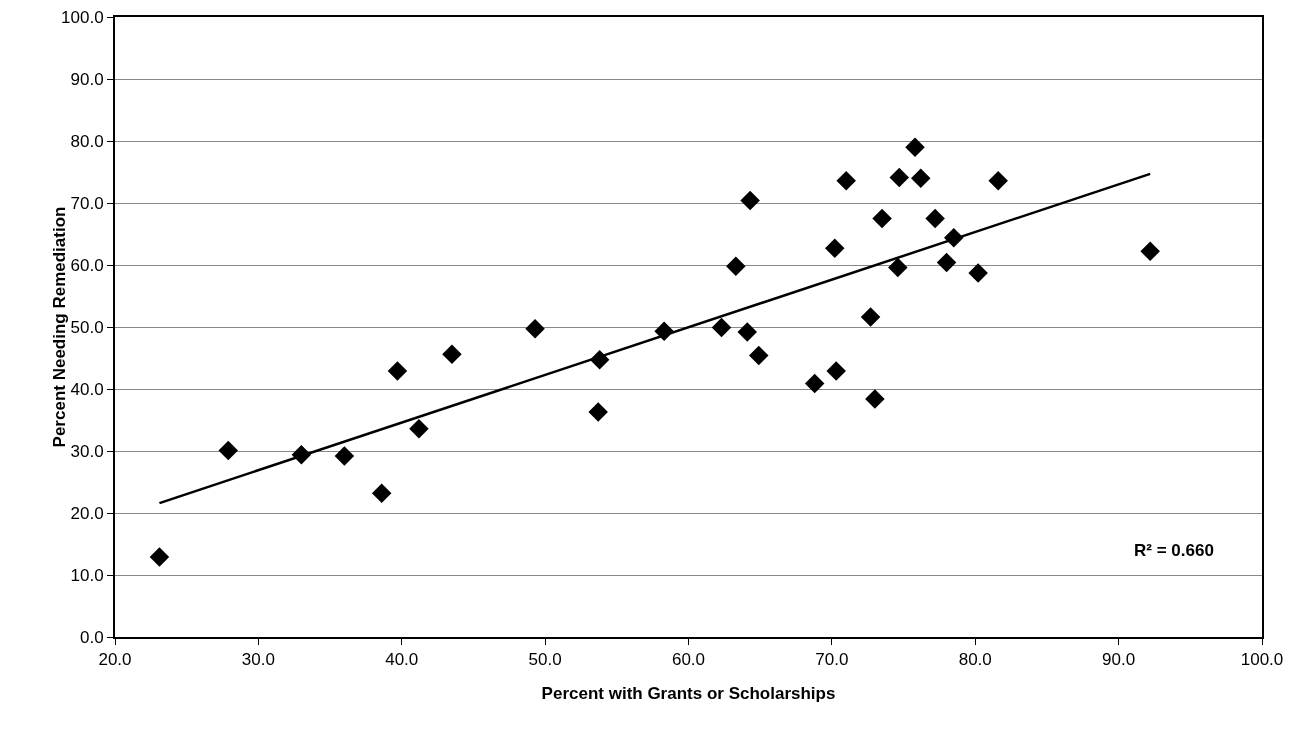 The width and height of the screenshot is (1307, 732). Describe the element at coordinates (87, 513) in the screenshot. I see `y-tick-label: 20.0` at that location.